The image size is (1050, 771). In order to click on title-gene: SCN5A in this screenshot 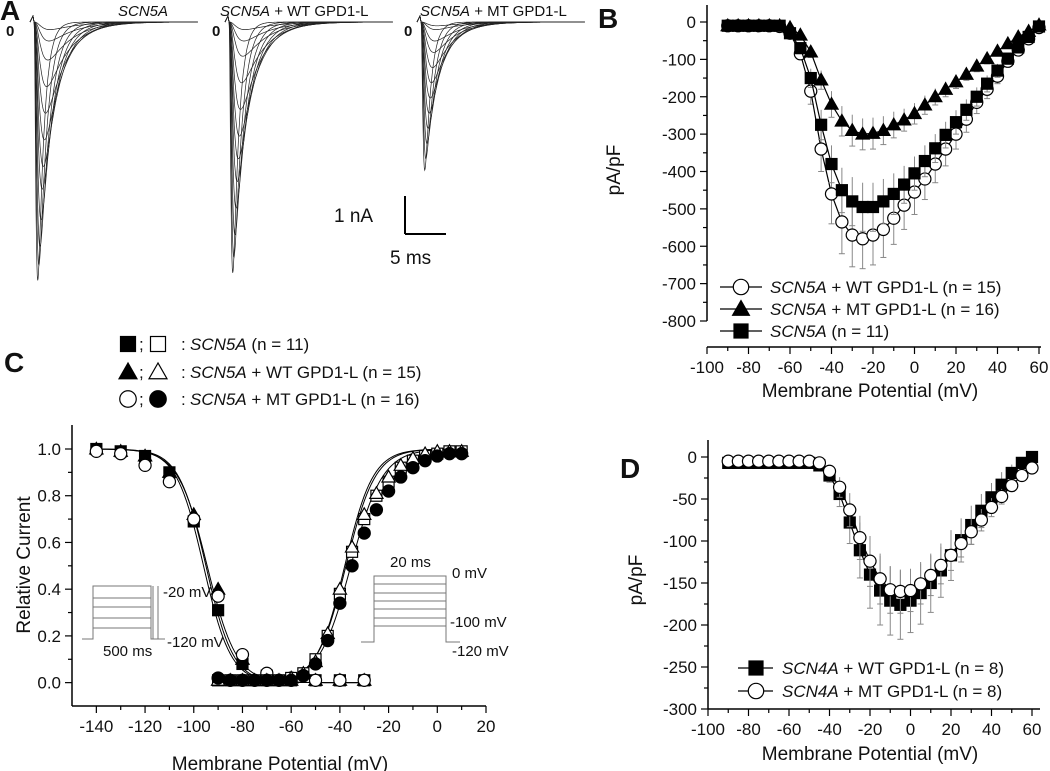, I will do `click(143, 11)`.